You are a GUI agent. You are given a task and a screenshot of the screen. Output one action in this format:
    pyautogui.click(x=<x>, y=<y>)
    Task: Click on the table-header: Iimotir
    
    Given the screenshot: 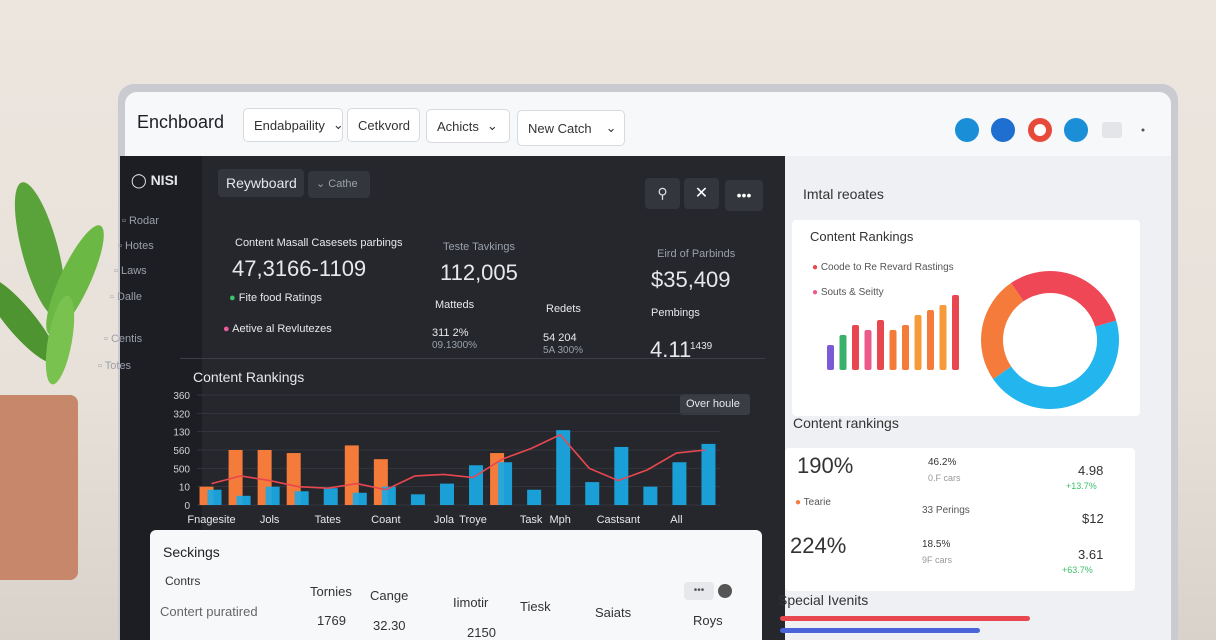 What is the action you would take?
    pyautogui.click(x=471, y=602)
    